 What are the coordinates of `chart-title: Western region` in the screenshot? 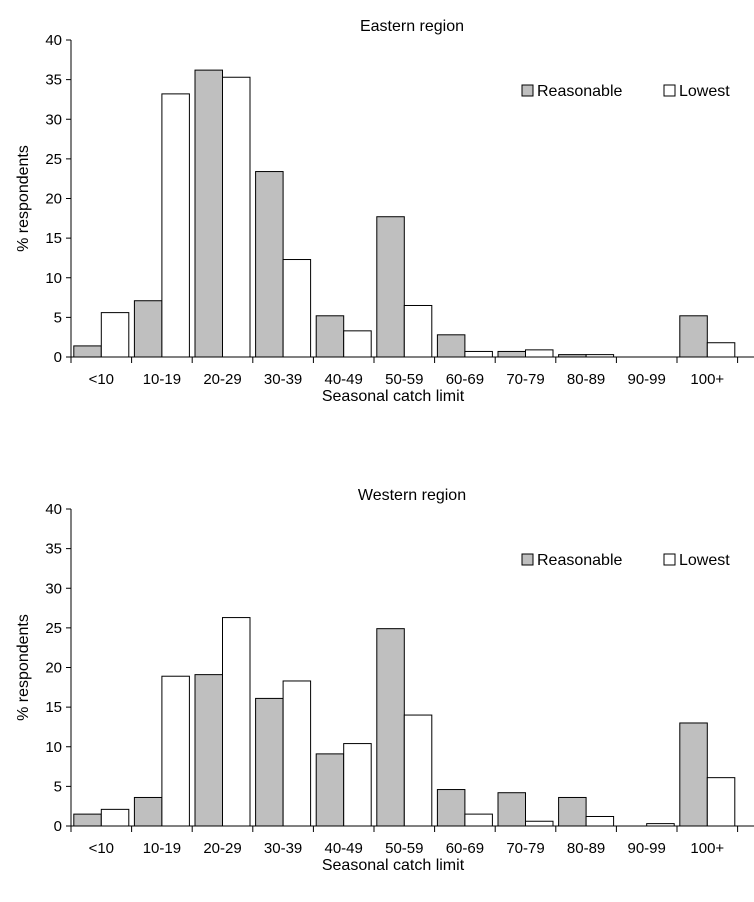 It's located at (412, 495).